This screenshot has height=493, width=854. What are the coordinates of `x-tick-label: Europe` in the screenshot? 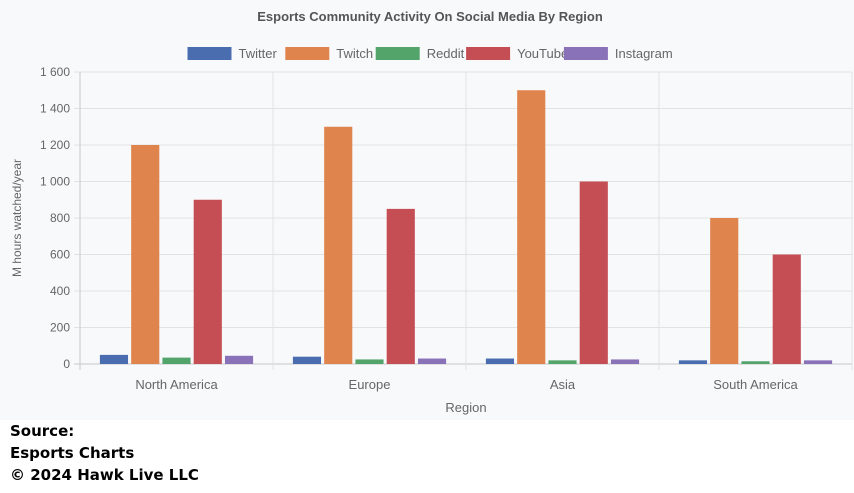 It's located at (370, 384).